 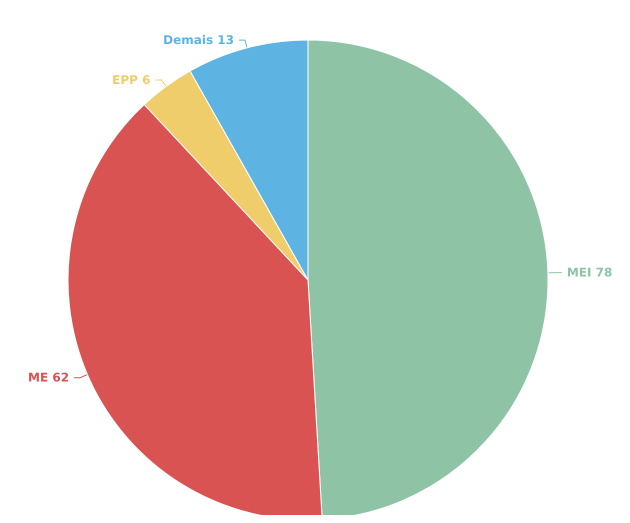 What do you see at coordinates (225, 40) in the screenshot?
I see `data-label: 13` at bounding box center [225, 40].